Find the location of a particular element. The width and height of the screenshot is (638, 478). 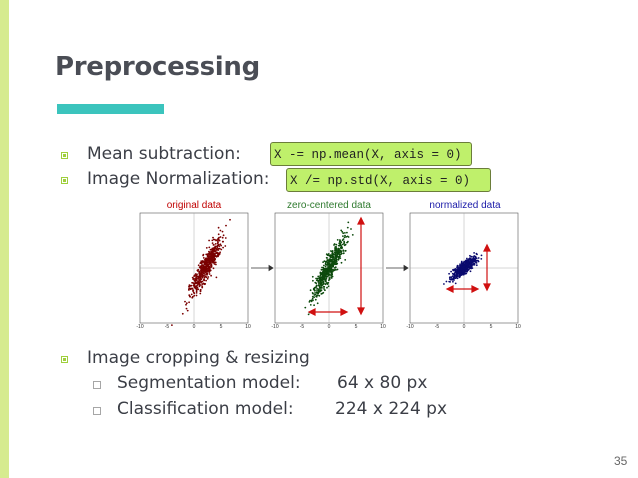

sub-bullet-classification-label: Classification model: is located at coordinates (205, 409).